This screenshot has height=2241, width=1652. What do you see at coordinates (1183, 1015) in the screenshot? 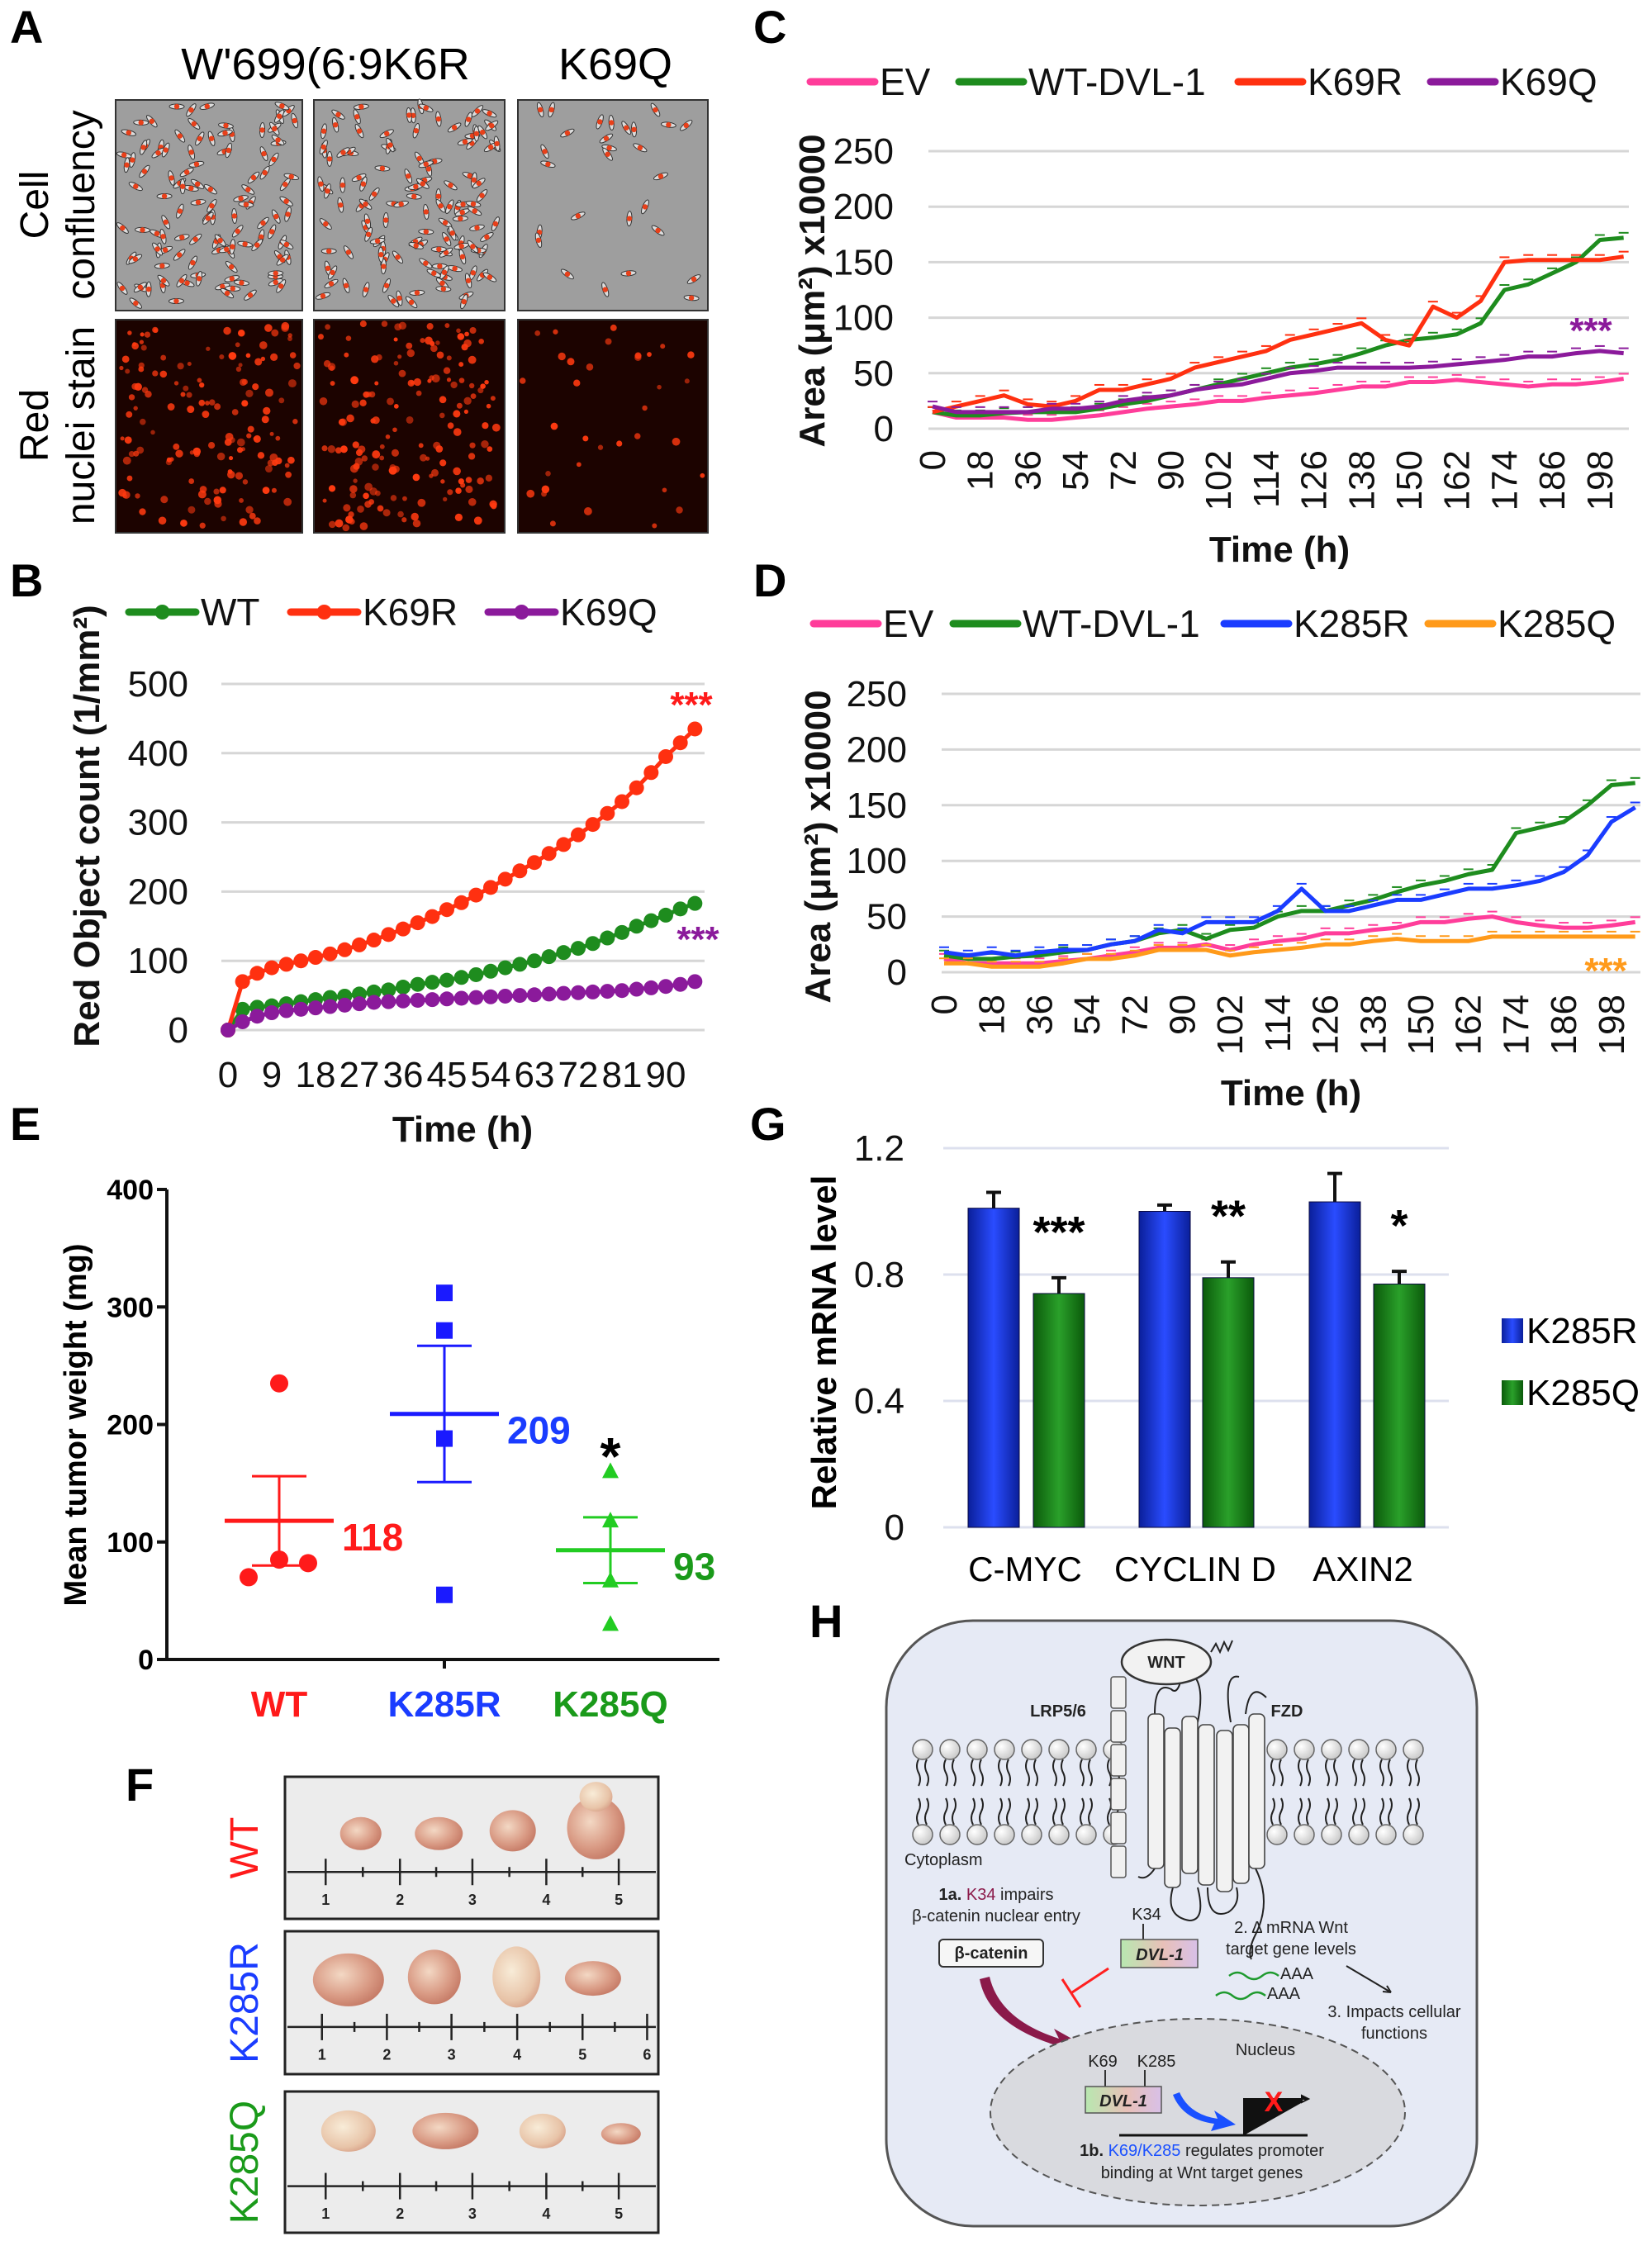
I see `x-tick-label: 90` at bounding box center [1183, 1015].